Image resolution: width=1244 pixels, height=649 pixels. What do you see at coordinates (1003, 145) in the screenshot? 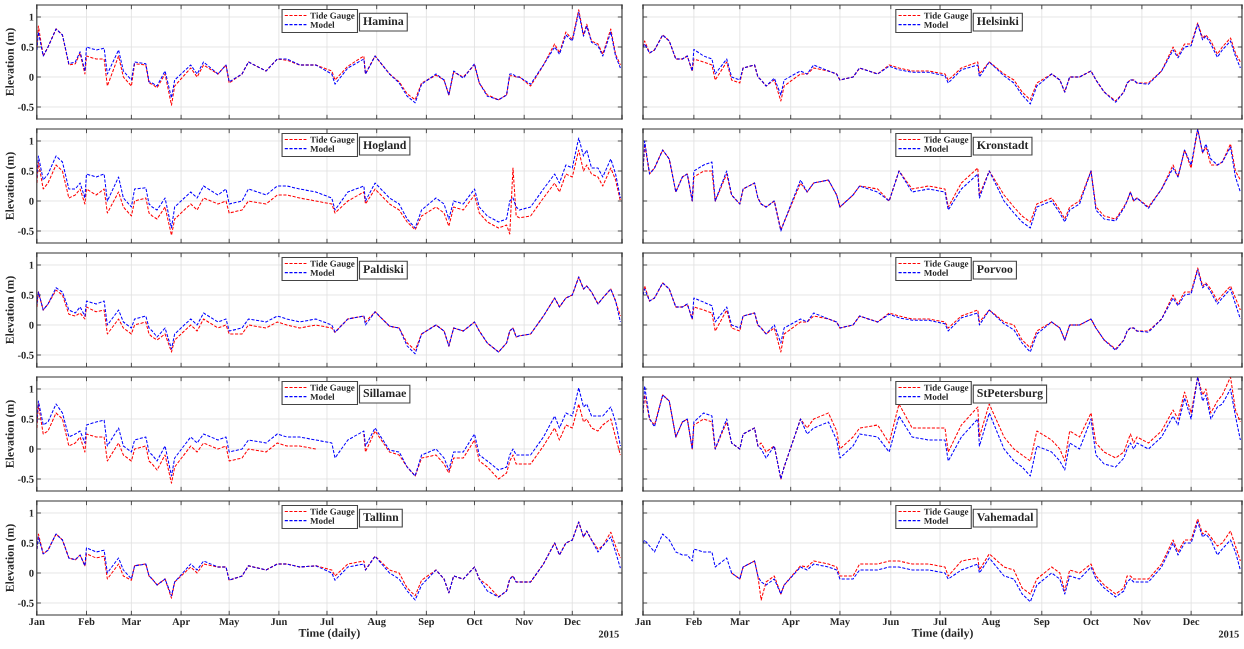
I see `text: Kronstadt` at bounding box center [1003, 145].